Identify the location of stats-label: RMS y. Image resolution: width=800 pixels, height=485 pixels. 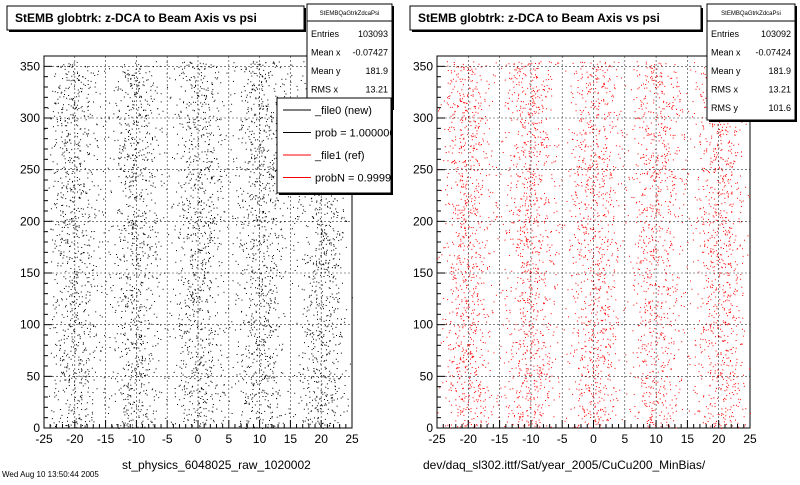
(725, 108).